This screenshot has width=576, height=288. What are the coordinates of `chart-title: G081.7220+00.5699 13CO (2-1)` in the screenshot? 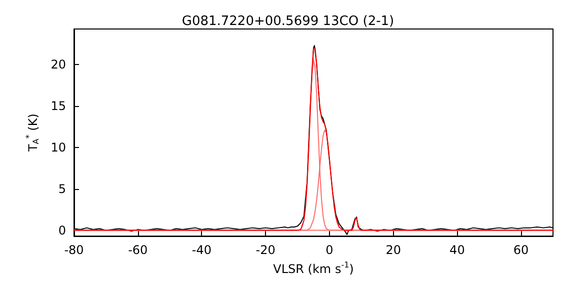 It's located at (288, 21).